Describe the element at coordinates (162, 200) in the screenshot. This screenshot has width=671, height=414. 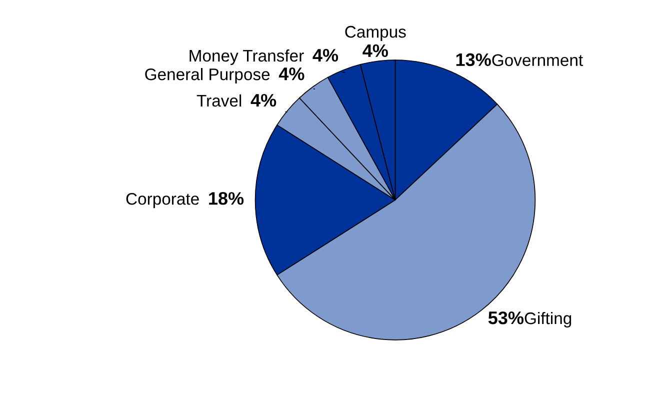
I see `slice-label: Corporate` at that location.